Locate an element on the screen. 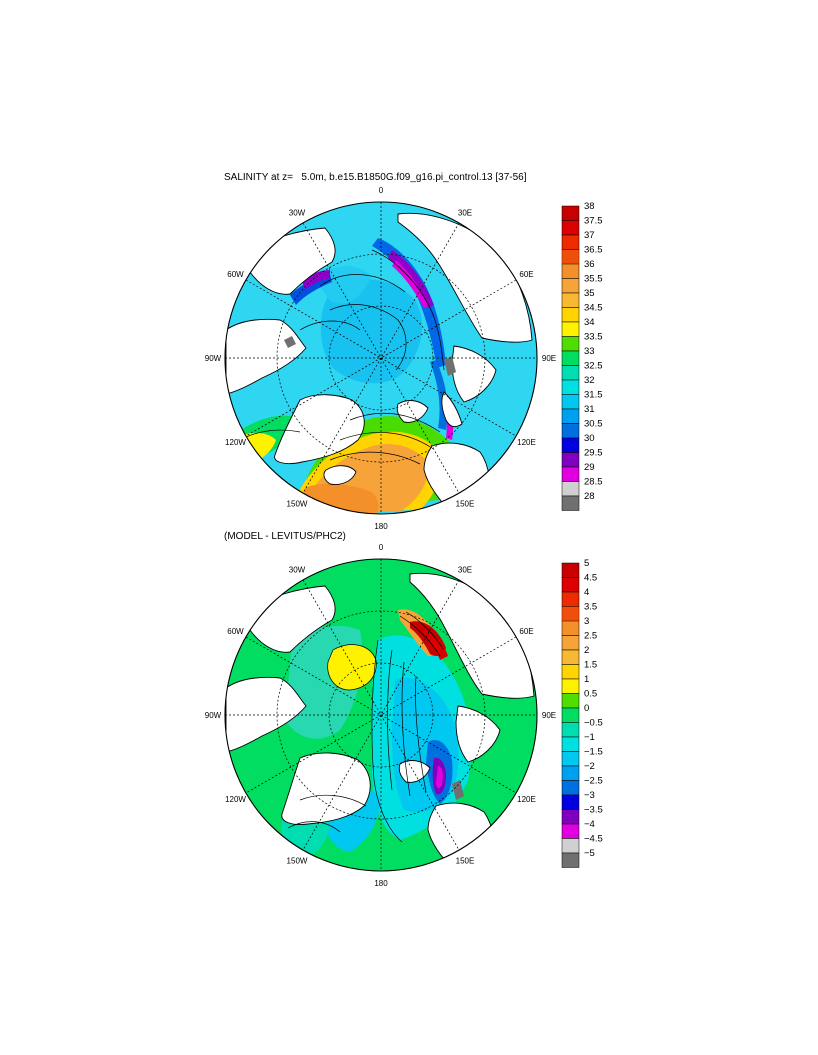 This screenshot has height=1055, width=818. colorbar-tick-label: −3.5 is located at coordinates (593, 810).